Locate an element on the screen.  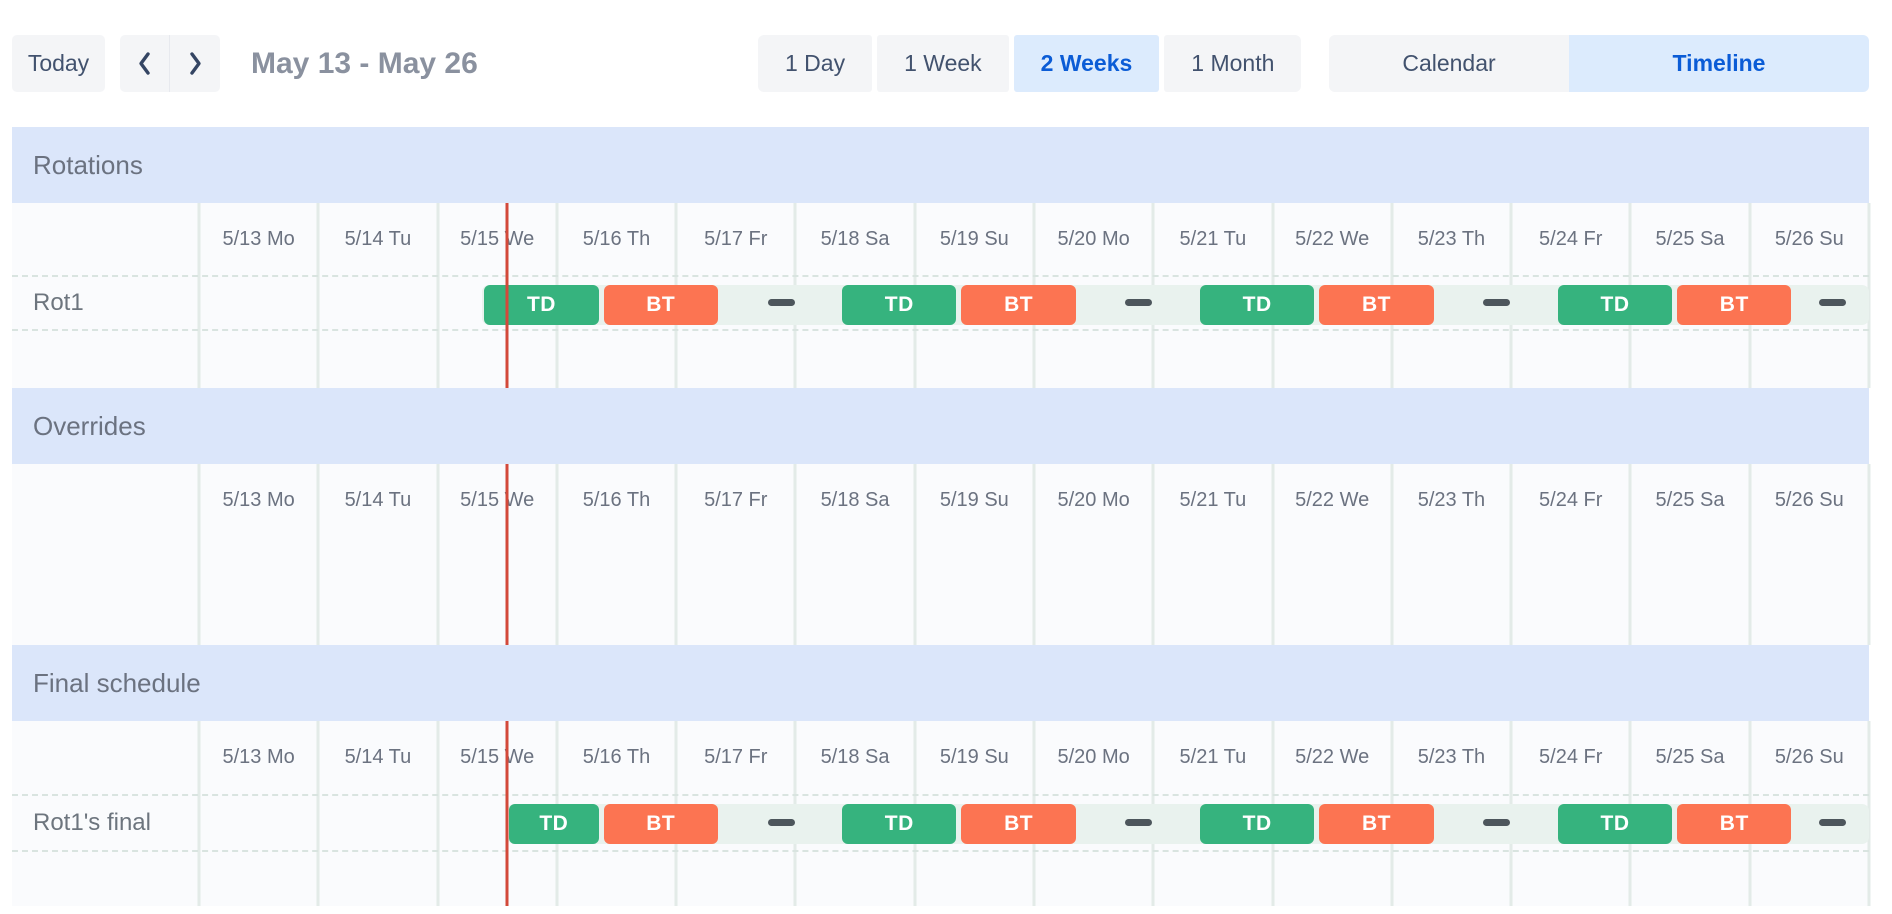
date-cell: 5/14 Tu is located at coordinates (377, 239).